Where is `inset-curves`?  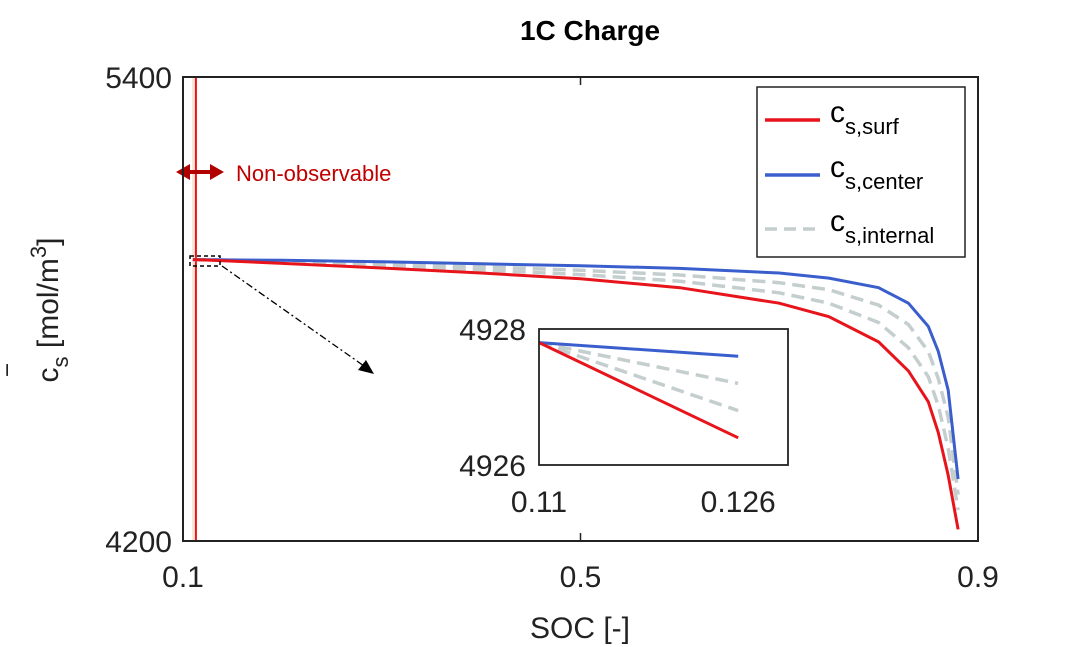 inset-curves is located at coordinates (639, 390).